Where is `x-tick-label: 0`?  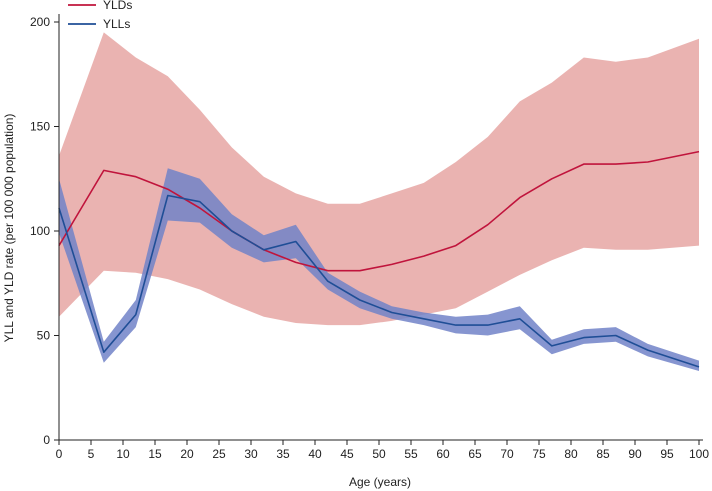
x-tick-label: 0 is located at coordinates (59, 454).